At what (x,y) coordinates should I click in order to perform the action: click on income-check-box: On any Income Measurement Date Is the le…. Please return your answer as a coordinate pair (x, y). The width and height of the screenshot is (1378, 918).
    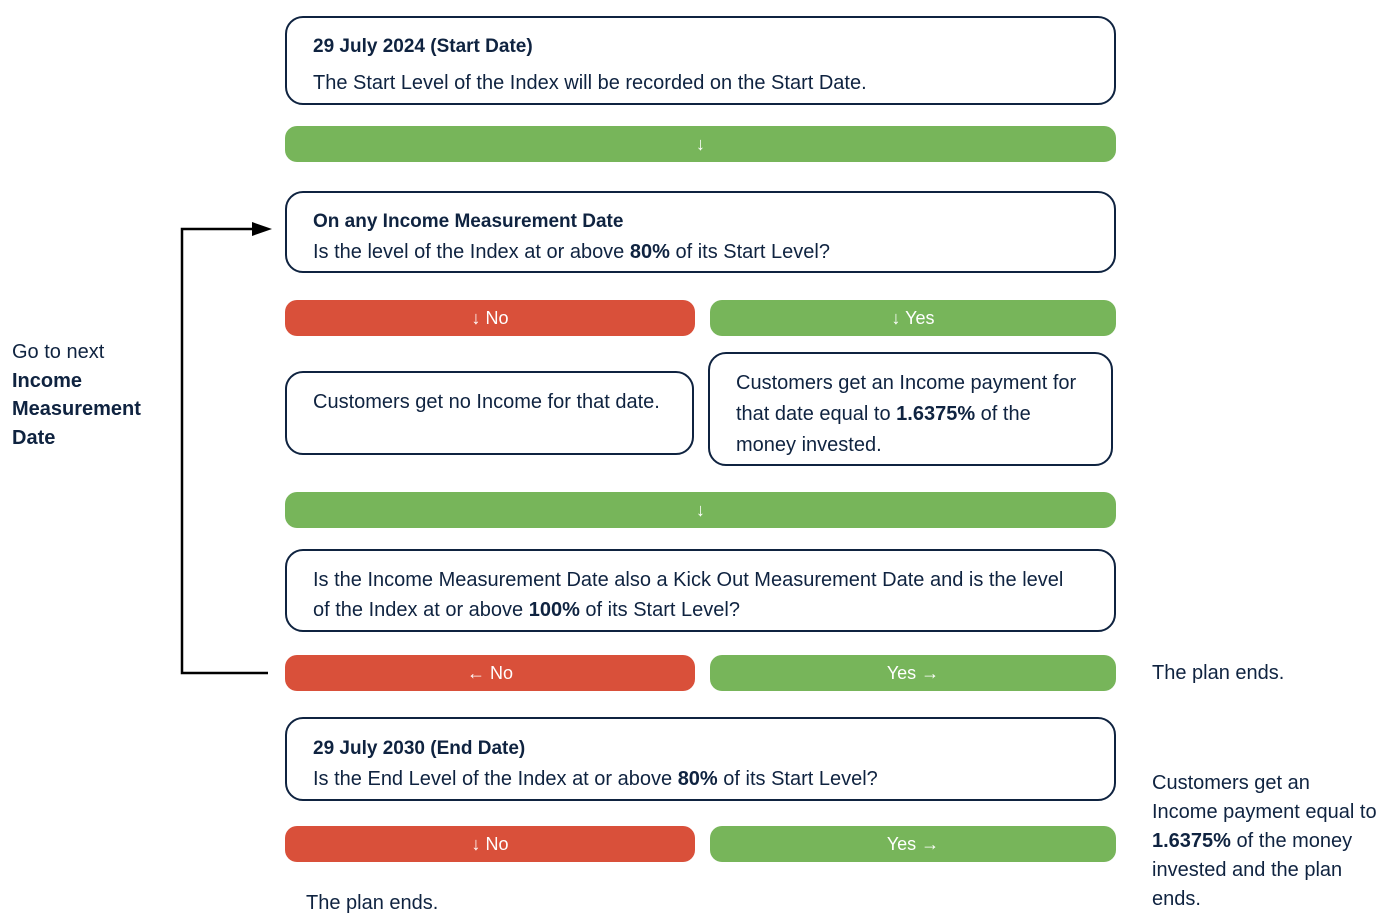
    Looking at the image, I should click on (700, 232).